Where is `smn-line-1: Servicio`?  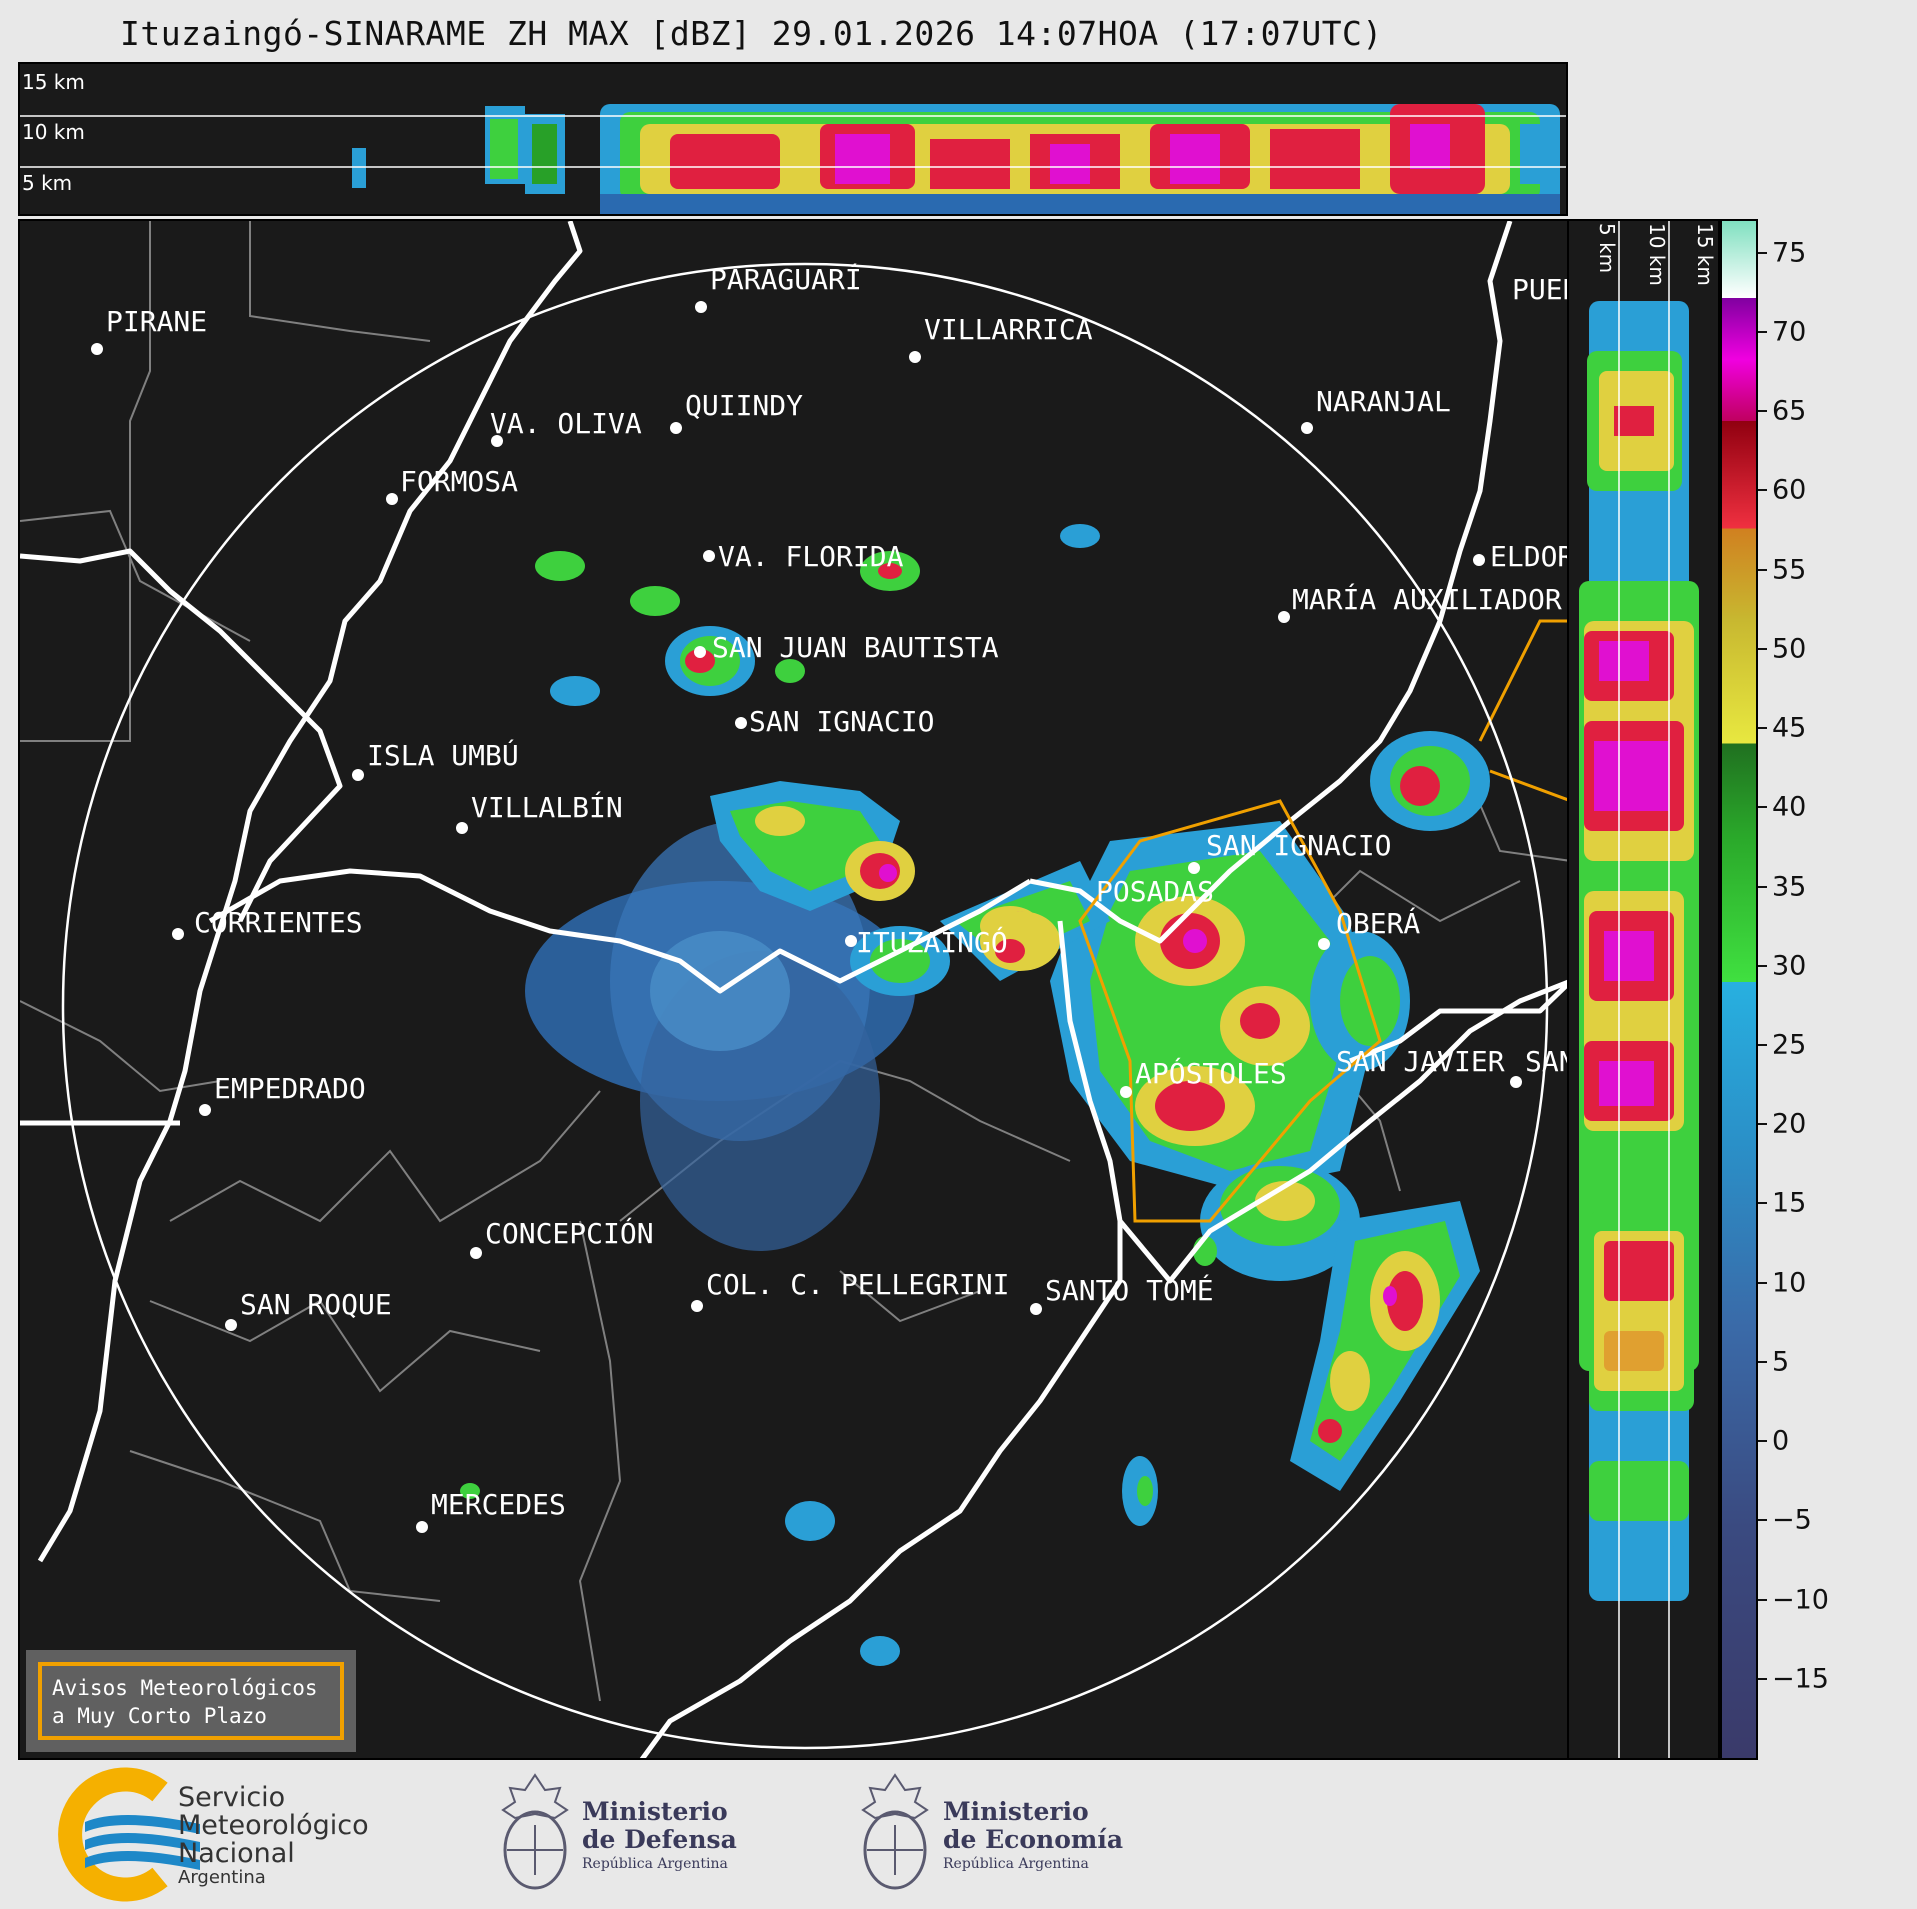 smn-line-1: Servicio is located at coordinates (232, 1797).